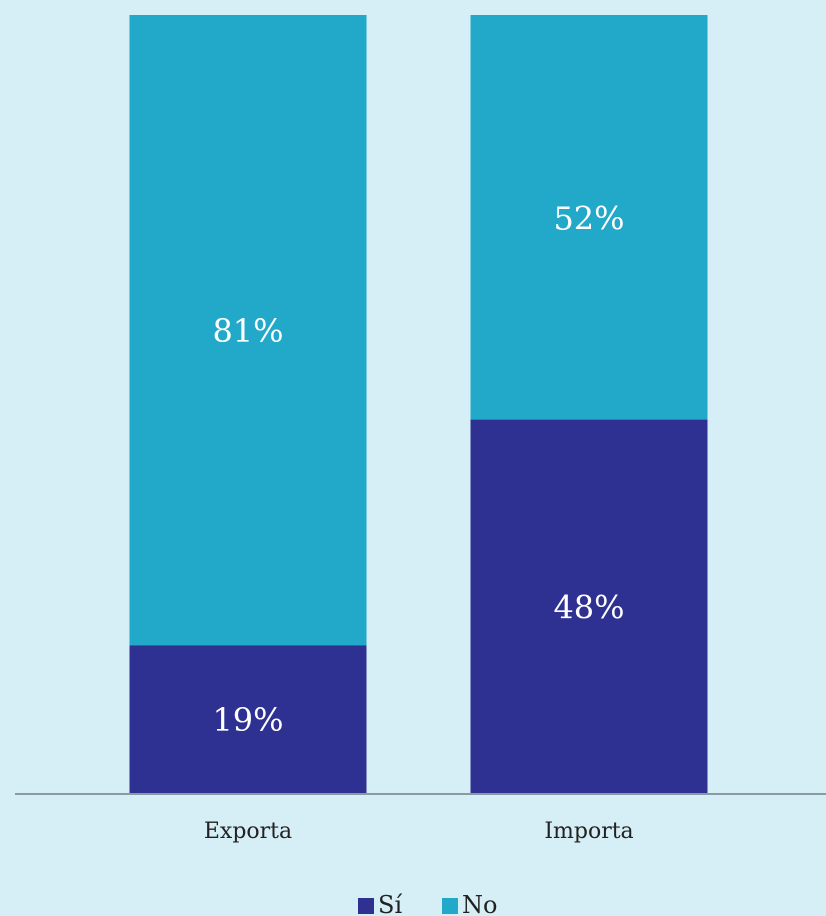 The image size is (826, 916). I want to click on legend-label-si: Sí, so click(390, 903).